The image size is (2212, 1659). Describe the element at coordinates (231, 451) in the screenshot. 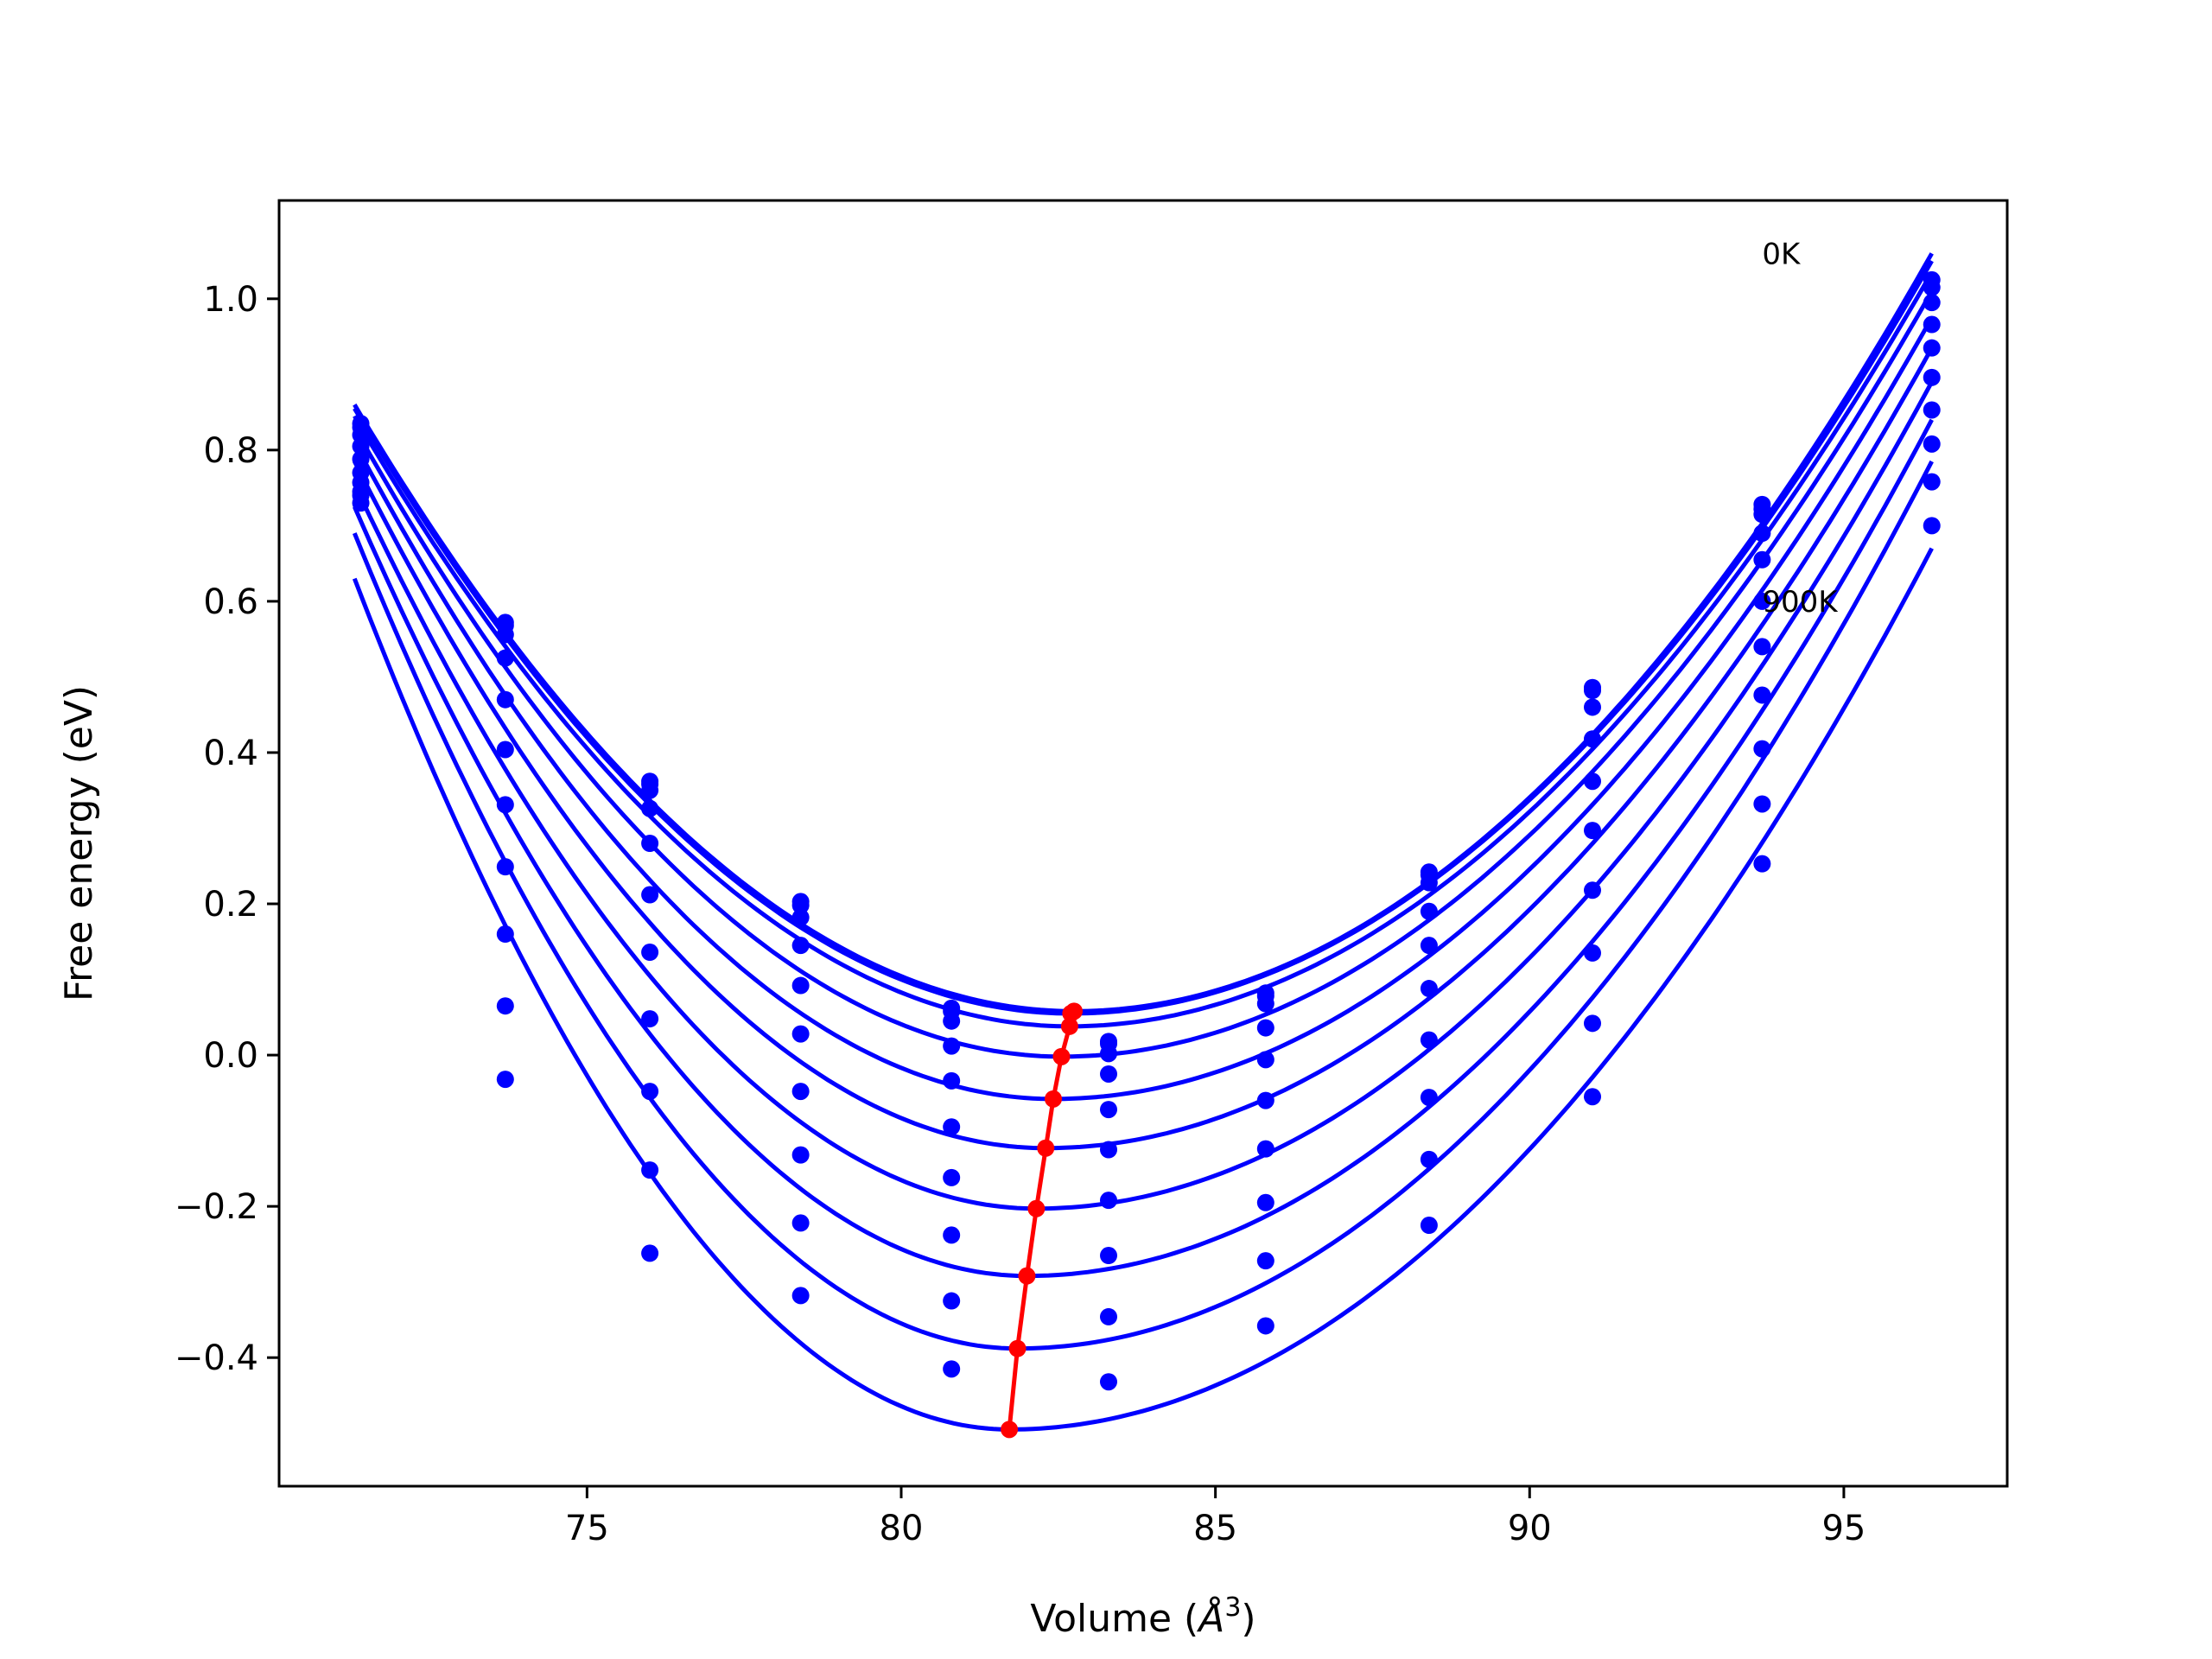

I see `y-tick-label: 0.8` at that location.